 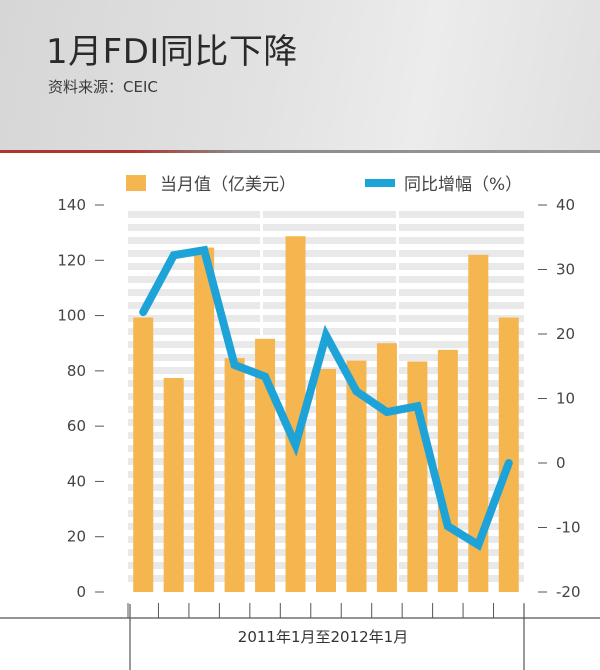 What do you see at coordinates (71, 260) in the screenshot?
I see `y-left-tick-label: 120` at bounding box center [71, 260].